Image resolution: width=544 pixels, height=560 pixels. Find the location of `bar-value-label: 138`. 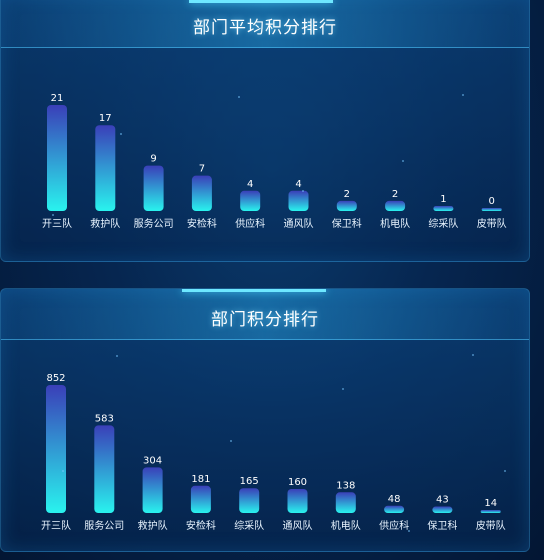

bar-value-label: 138 is located at coordinates (345, 485).